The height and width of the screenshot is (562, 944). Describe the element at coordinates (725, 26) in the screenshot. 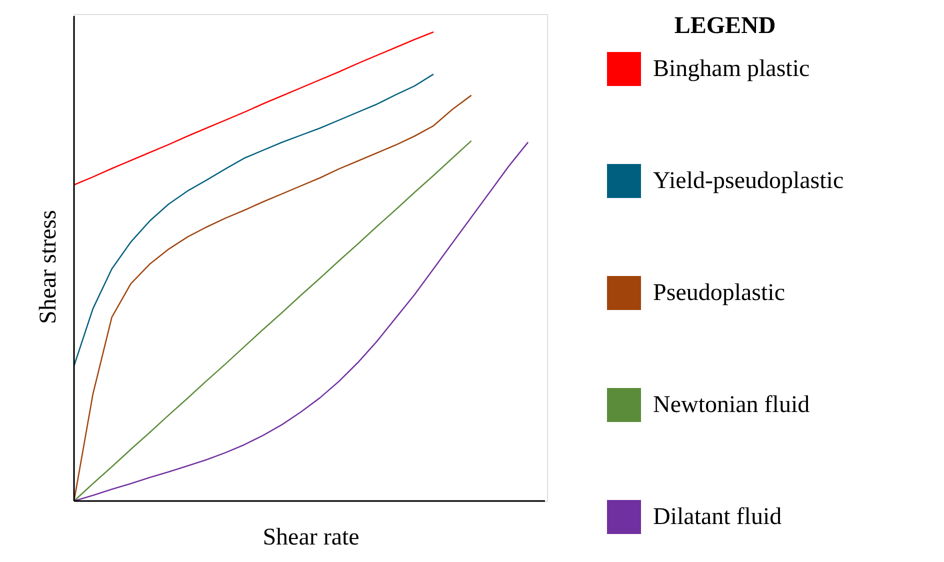

I see `legend-title: LEGEND` at that location.